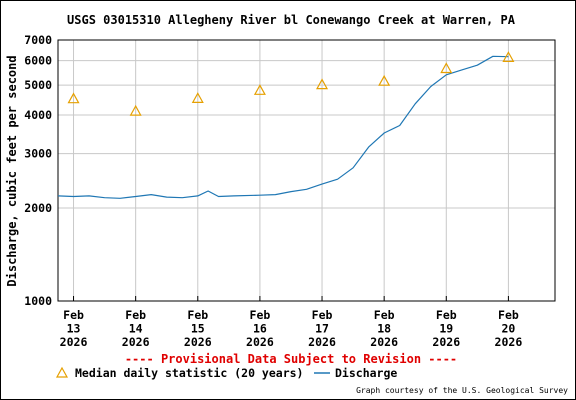 The image size is (576, 400). What do you see at coordinates (38, 301) in the screenshot?
I see `y-tick-label: 1000` at bounding box center [38, 301].